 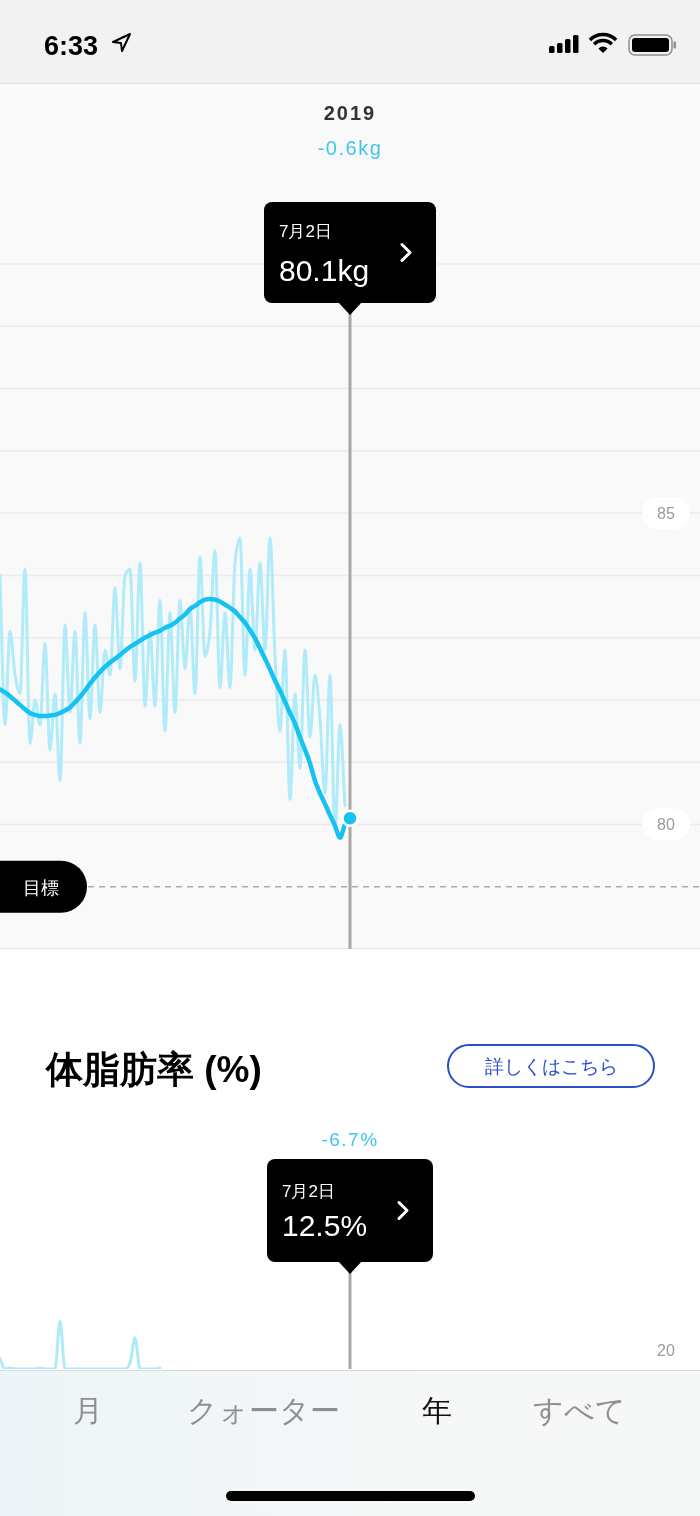 What do you see at coordinates (324, 270) in the screenshot?
I see `annotation: 80.1kg` at bounding box center [324, 270].